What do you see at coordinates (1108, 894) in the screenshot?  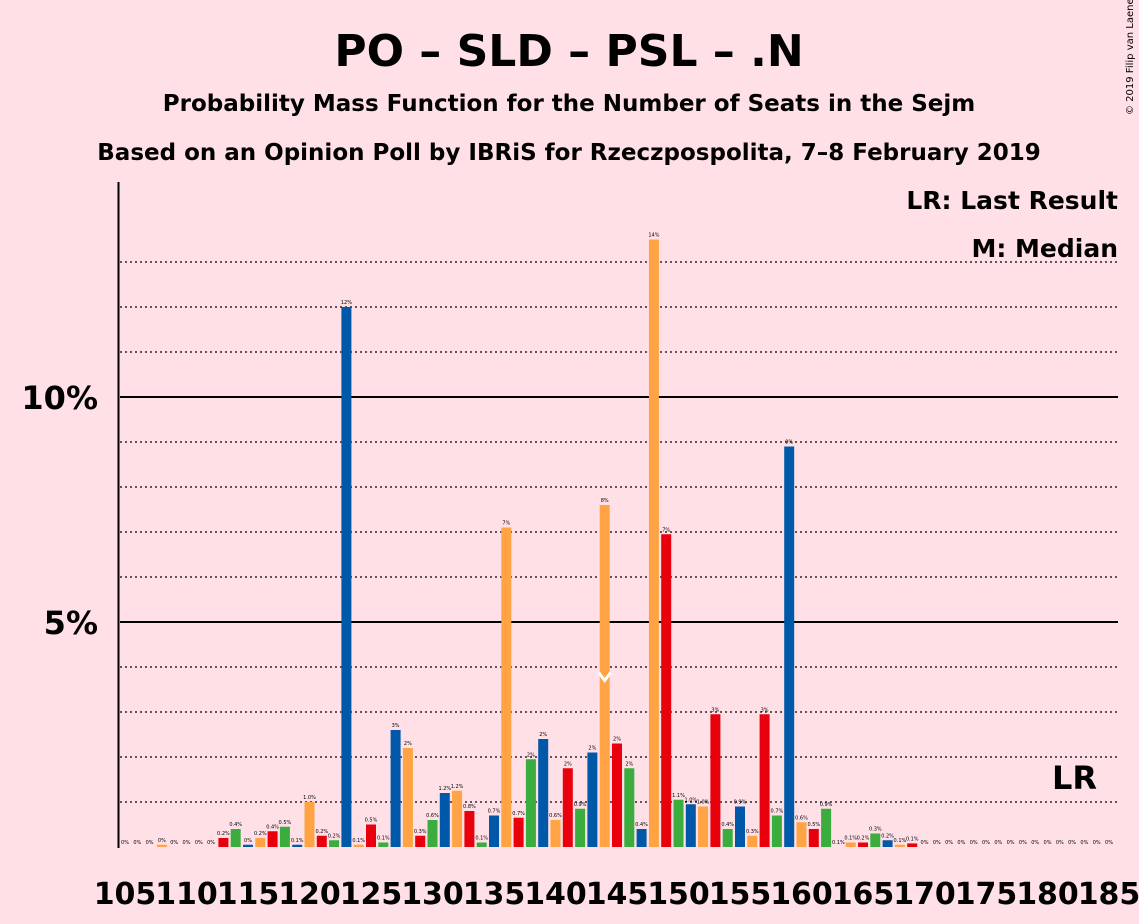 I see `x-tick-label: 185` at bounding box center [1108, 894].